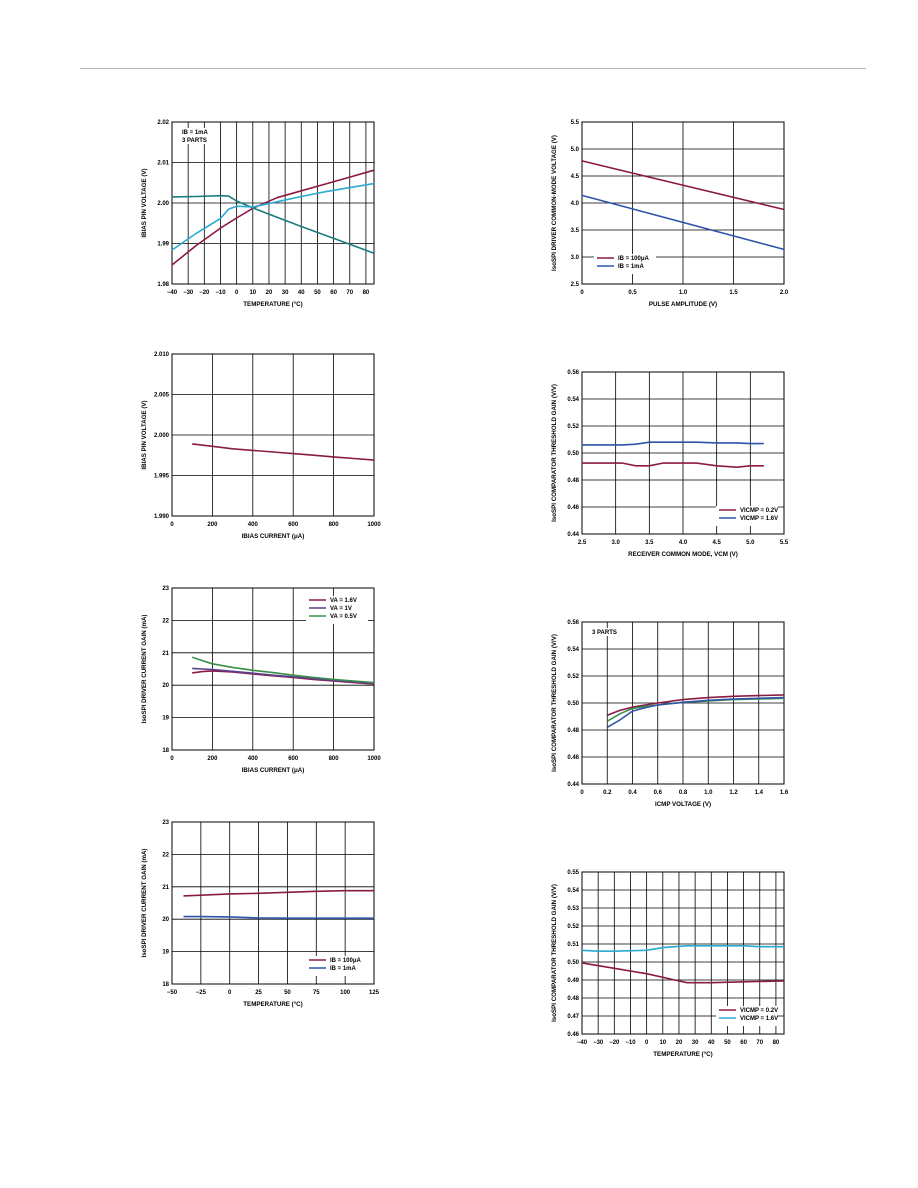 Image resolution: width=918 pixels, height=1188 pixels. Describe the element at coordinates (345, 993) in the screenshot. I see `x-tick-label: 100` at that location.